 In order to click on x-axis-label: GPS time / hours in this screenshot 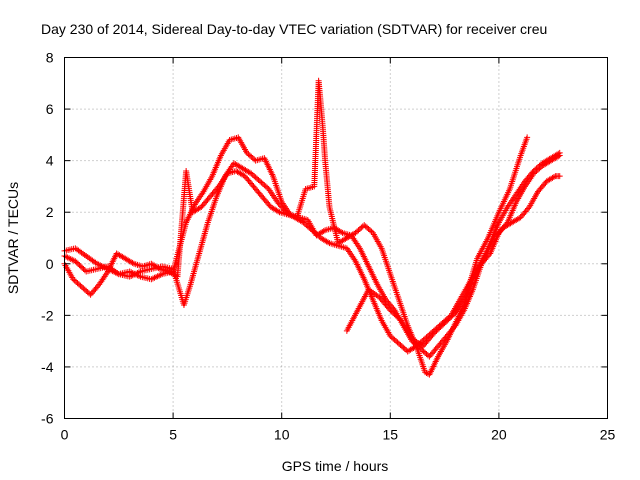, I will do `click(335, 466)`.